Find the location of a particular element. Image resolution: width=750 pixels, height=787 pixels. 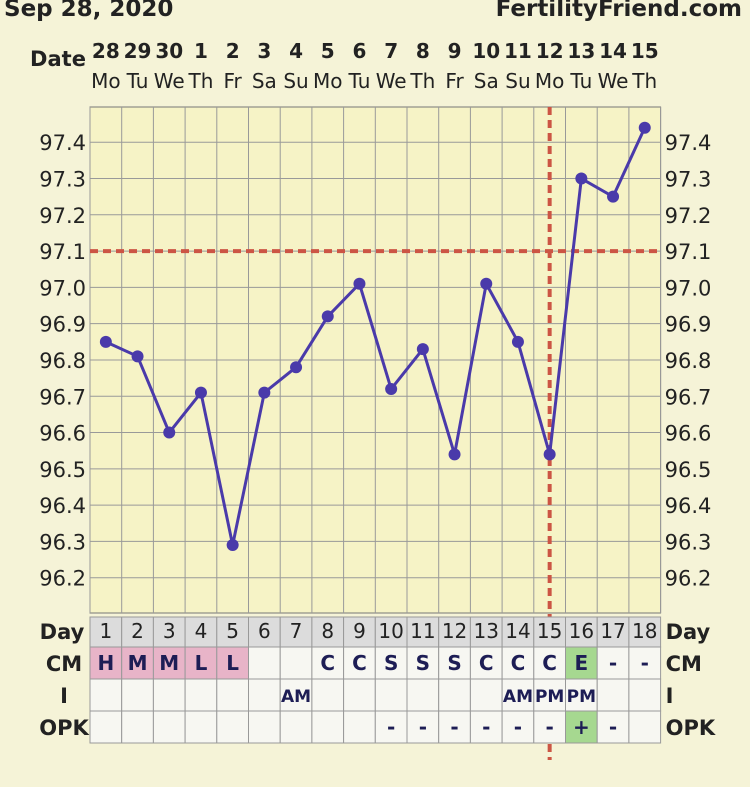

date-label: 1 is located at coordinates (201, 51).